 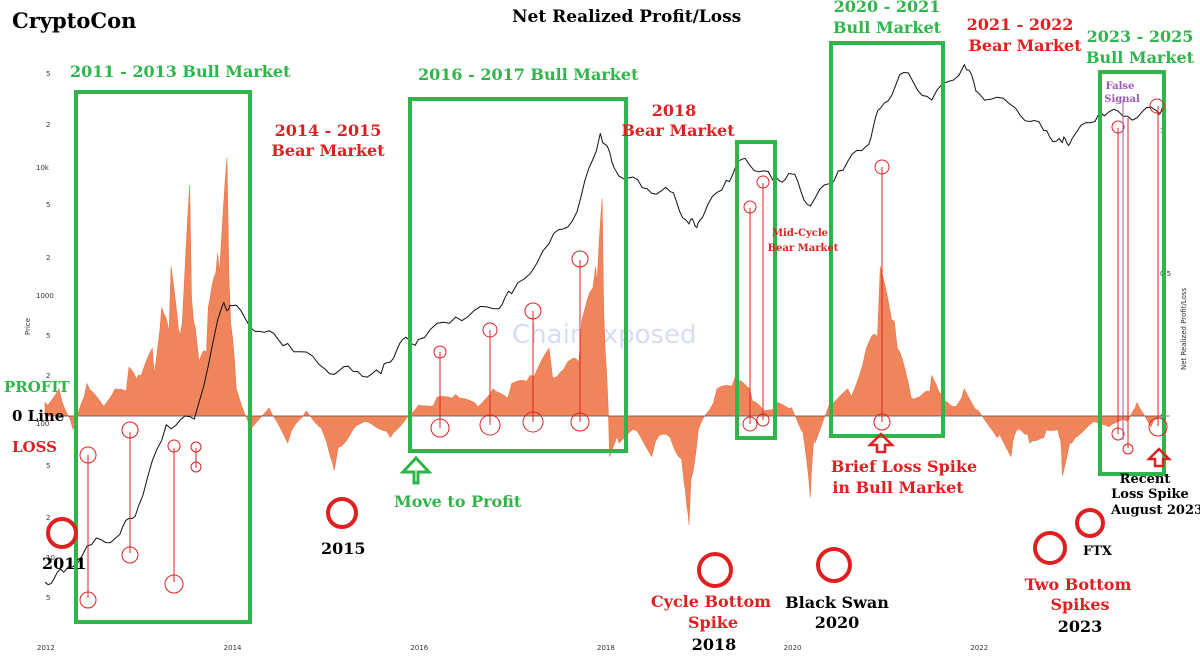 I want to click on label-recent-loss-spike: Recent Loss Spike August 2023, so click(x=1155, y=495).